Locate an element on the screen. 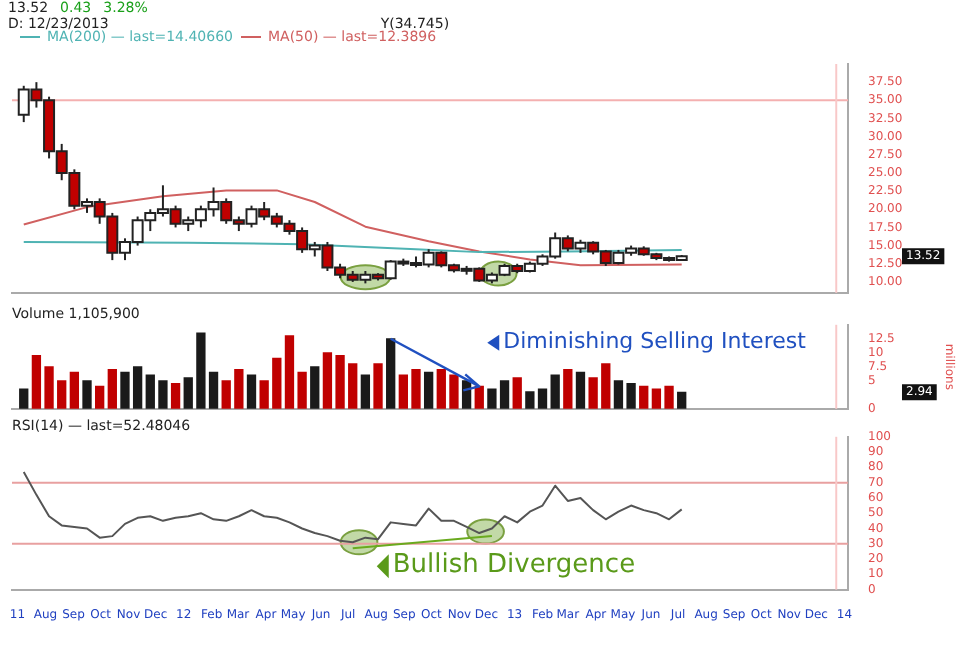 The image size is (960, 664). annotation: Bullish Divergence is located at coordinates (514, 565).